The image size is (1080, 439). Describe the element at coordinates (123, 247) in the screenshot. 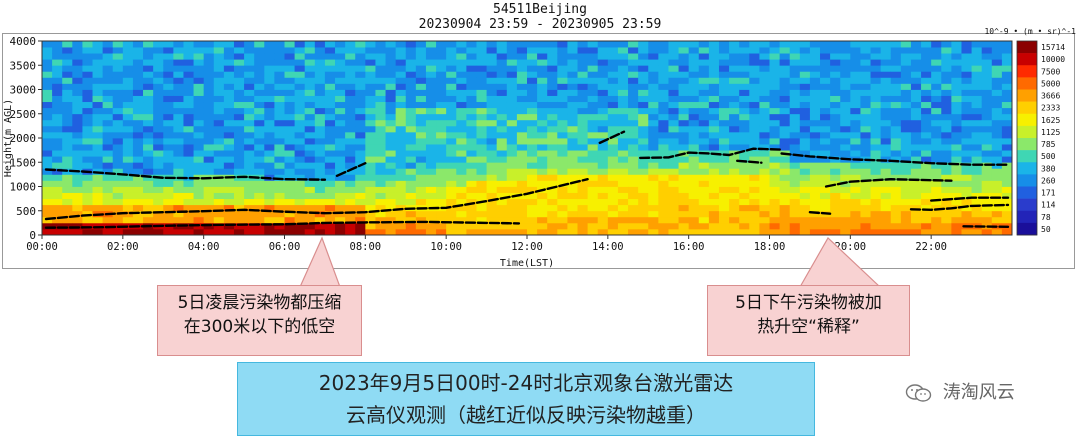

I see `x-tick-label: 02:00` at that location.